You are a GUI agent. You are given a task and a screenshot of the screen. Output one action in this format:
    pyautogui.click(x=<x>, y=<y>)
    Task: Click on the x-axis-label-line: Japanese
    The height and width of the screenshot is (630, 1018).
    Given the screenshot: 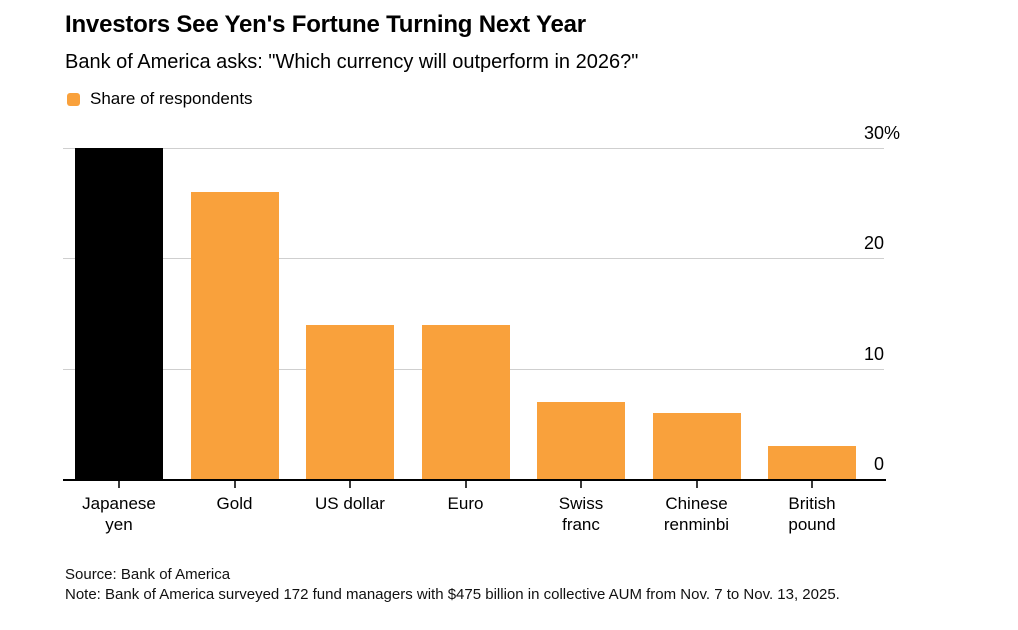 What is the action you would take?
    pyautogui.click(x=119, y=503)
    